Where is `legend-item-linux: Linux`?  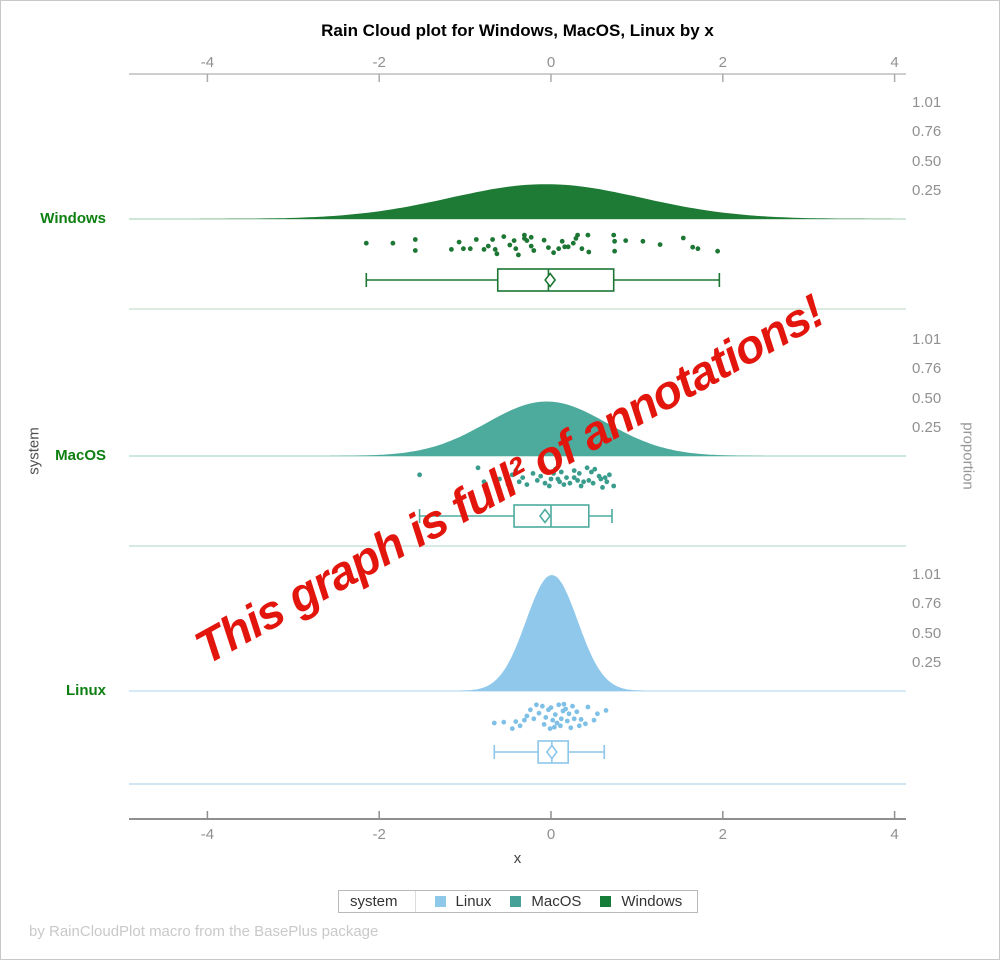
legend-item-linux: Linux is located at coordinates (463, 901).